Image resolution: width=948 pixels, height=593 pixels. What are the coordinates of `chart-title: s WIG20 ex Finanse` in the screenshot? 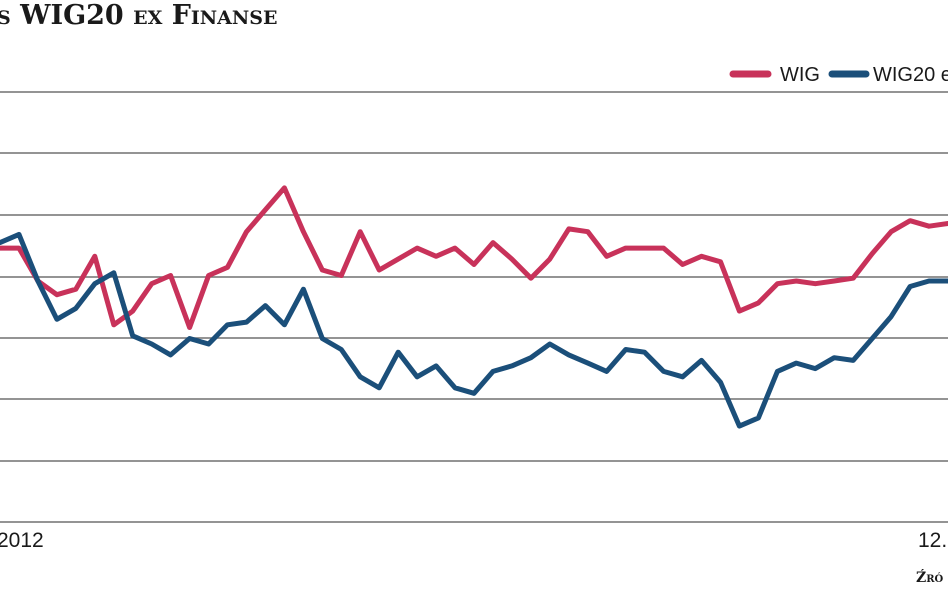 It's located at (138, 15).